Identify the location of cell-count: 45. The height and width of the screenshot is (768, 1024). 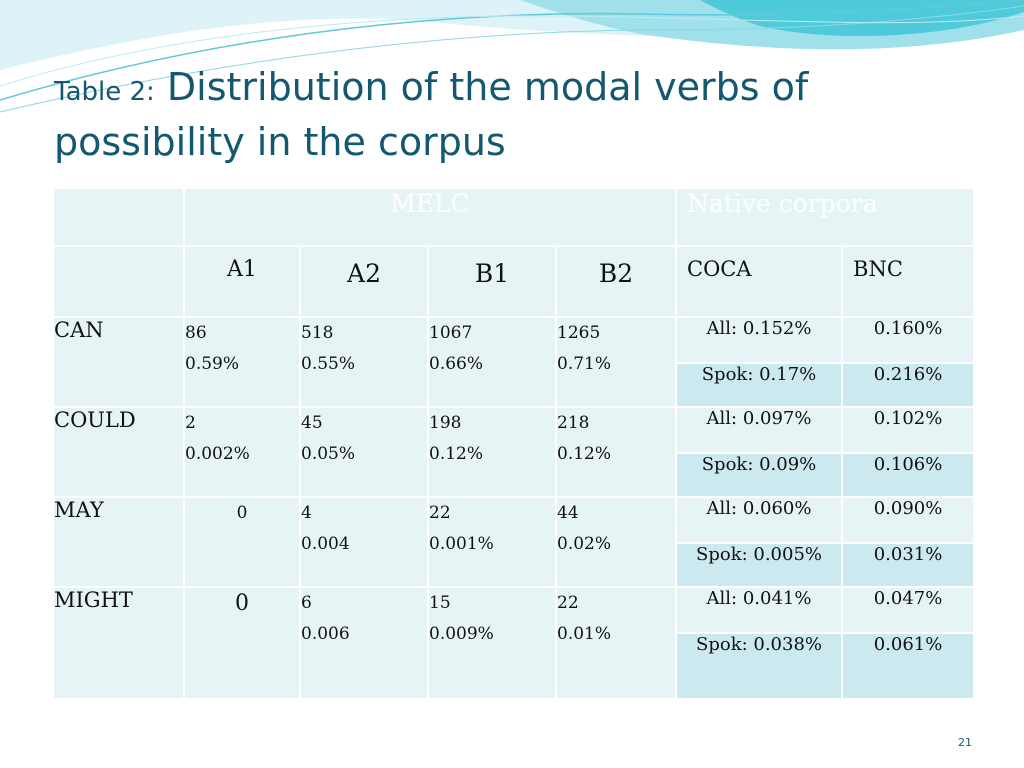
(312, 423).